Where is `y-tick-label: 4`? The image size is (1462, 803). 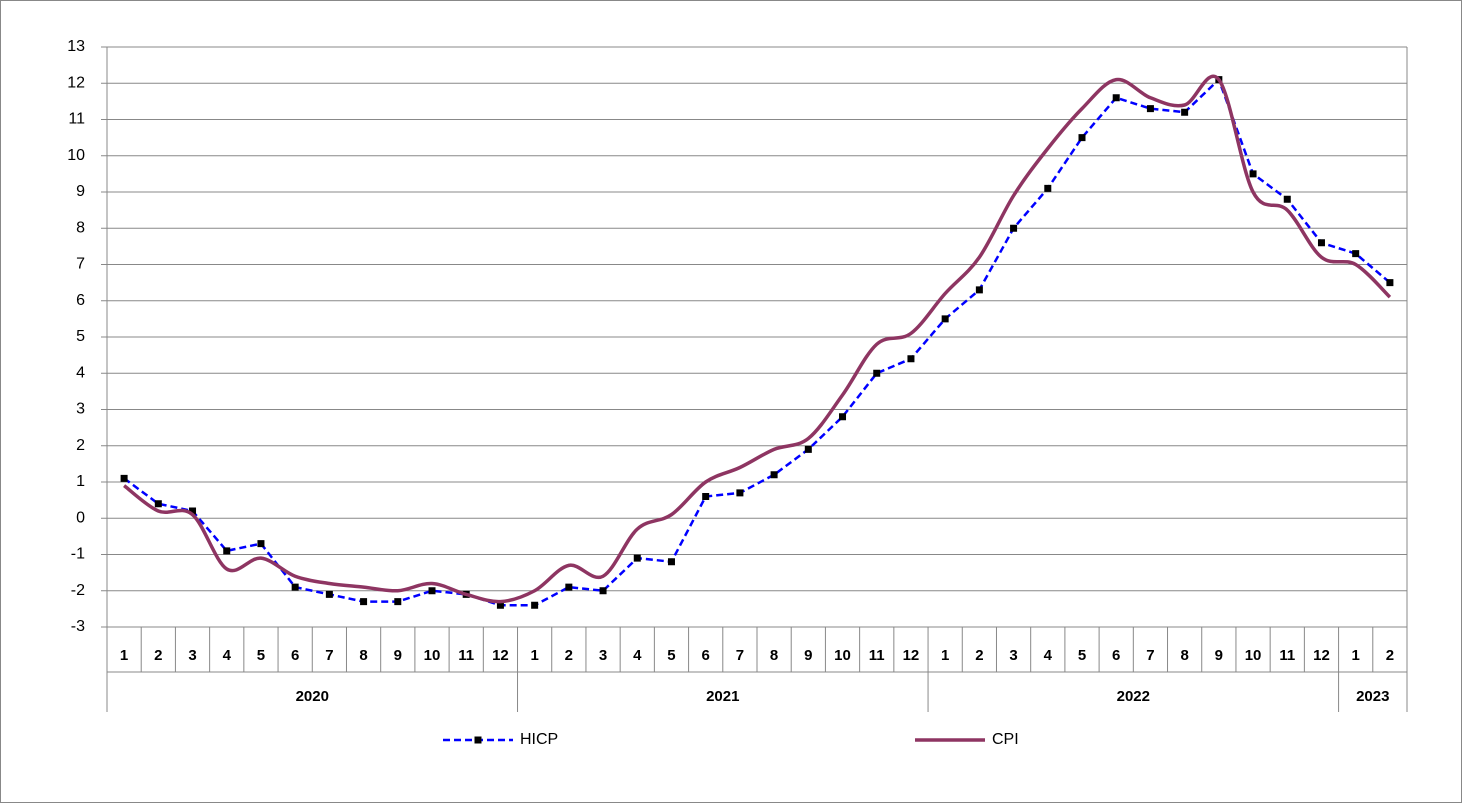 y-tick-label: 4 is located at coordinates (80, 372).